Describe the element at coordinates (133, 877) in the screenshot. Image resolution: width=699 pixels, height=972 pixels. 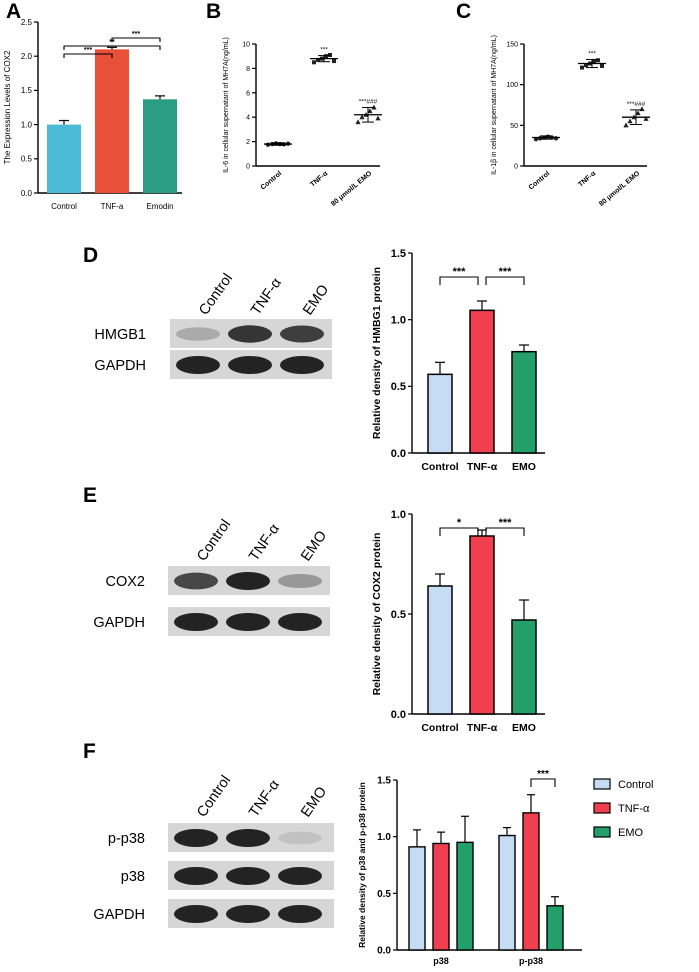
I see `blot-row-label: p38` at that location.